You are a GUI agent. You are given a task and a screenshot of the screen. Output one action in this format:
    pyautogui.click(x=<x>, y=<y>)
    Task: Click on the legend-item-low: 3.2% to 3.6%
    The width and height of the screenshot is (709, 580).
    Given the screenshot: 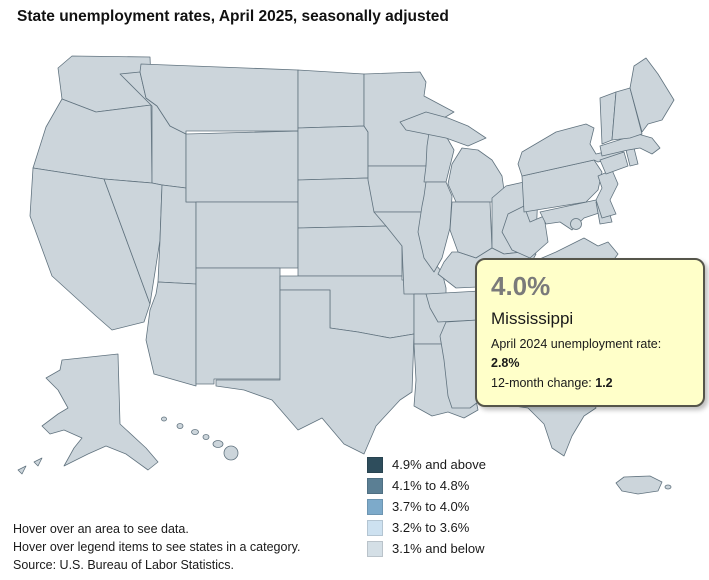 What is the action you would take?
    pyautogui.click(x=426, y=527)
    